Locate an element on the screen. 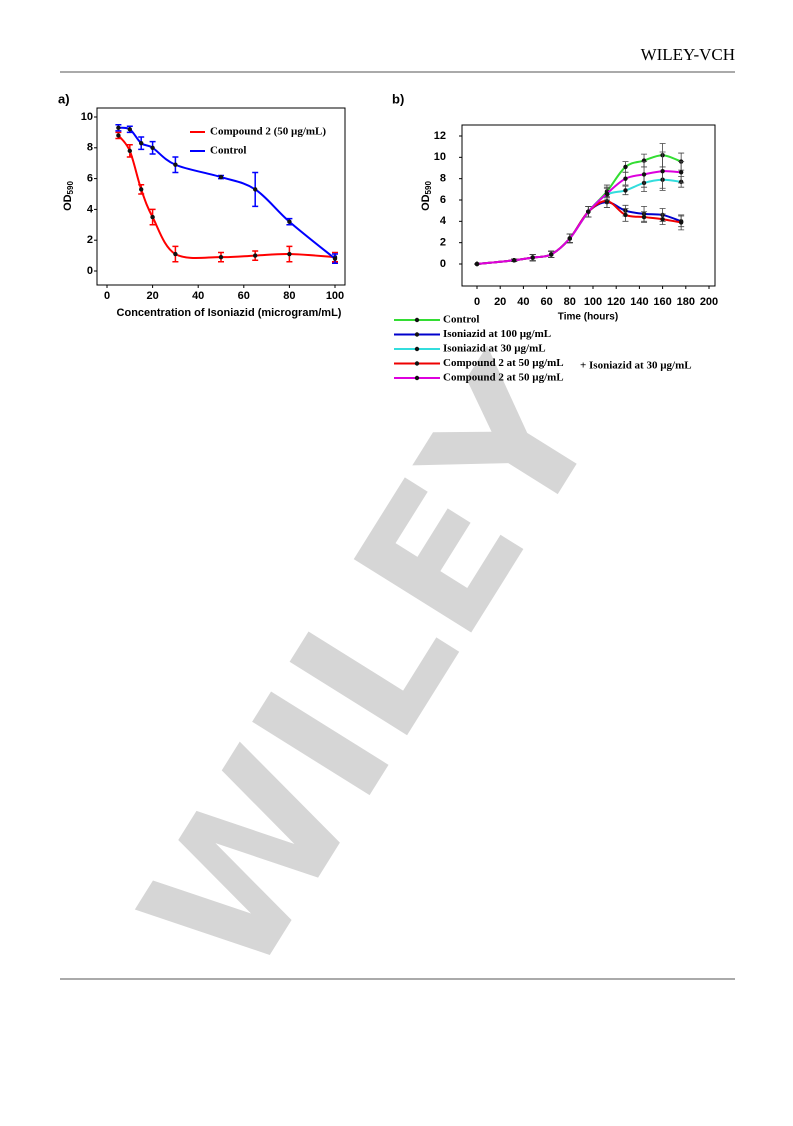  panel-label: b) is located at coordinates (398, 98).